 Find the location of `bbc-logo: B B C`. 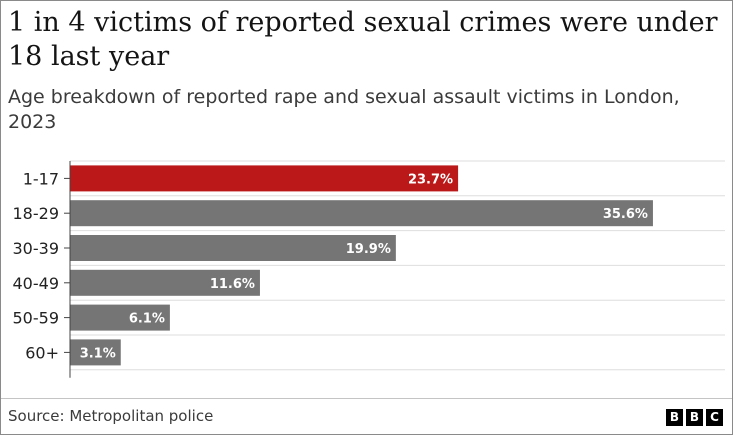

bbc-logo: B B C is located at coordinates (694, 417).